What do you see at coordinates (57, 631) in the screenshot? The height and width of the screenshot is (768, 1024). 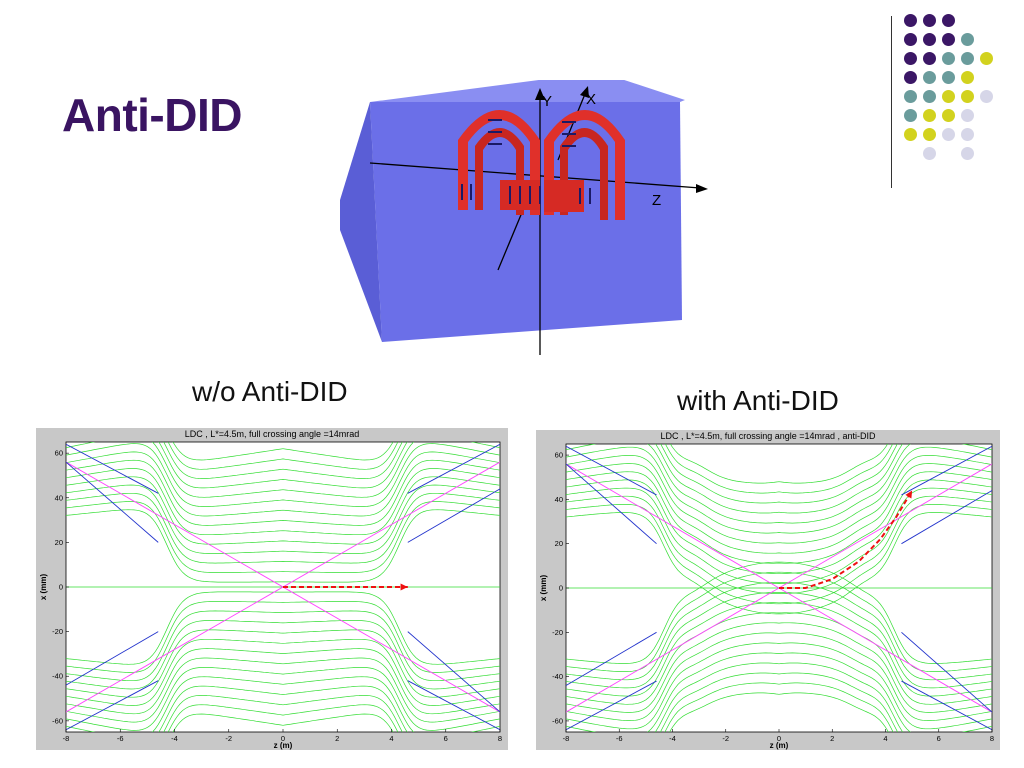 I see `y-tick-label: -20` at bounding box center [57, 631].